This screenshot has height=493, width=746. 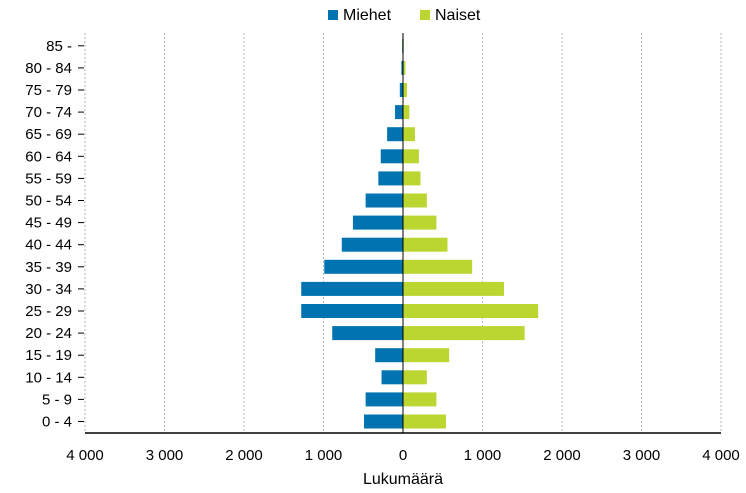 I want to click on category-label: 80 - 84, so click(x=48, y=68).